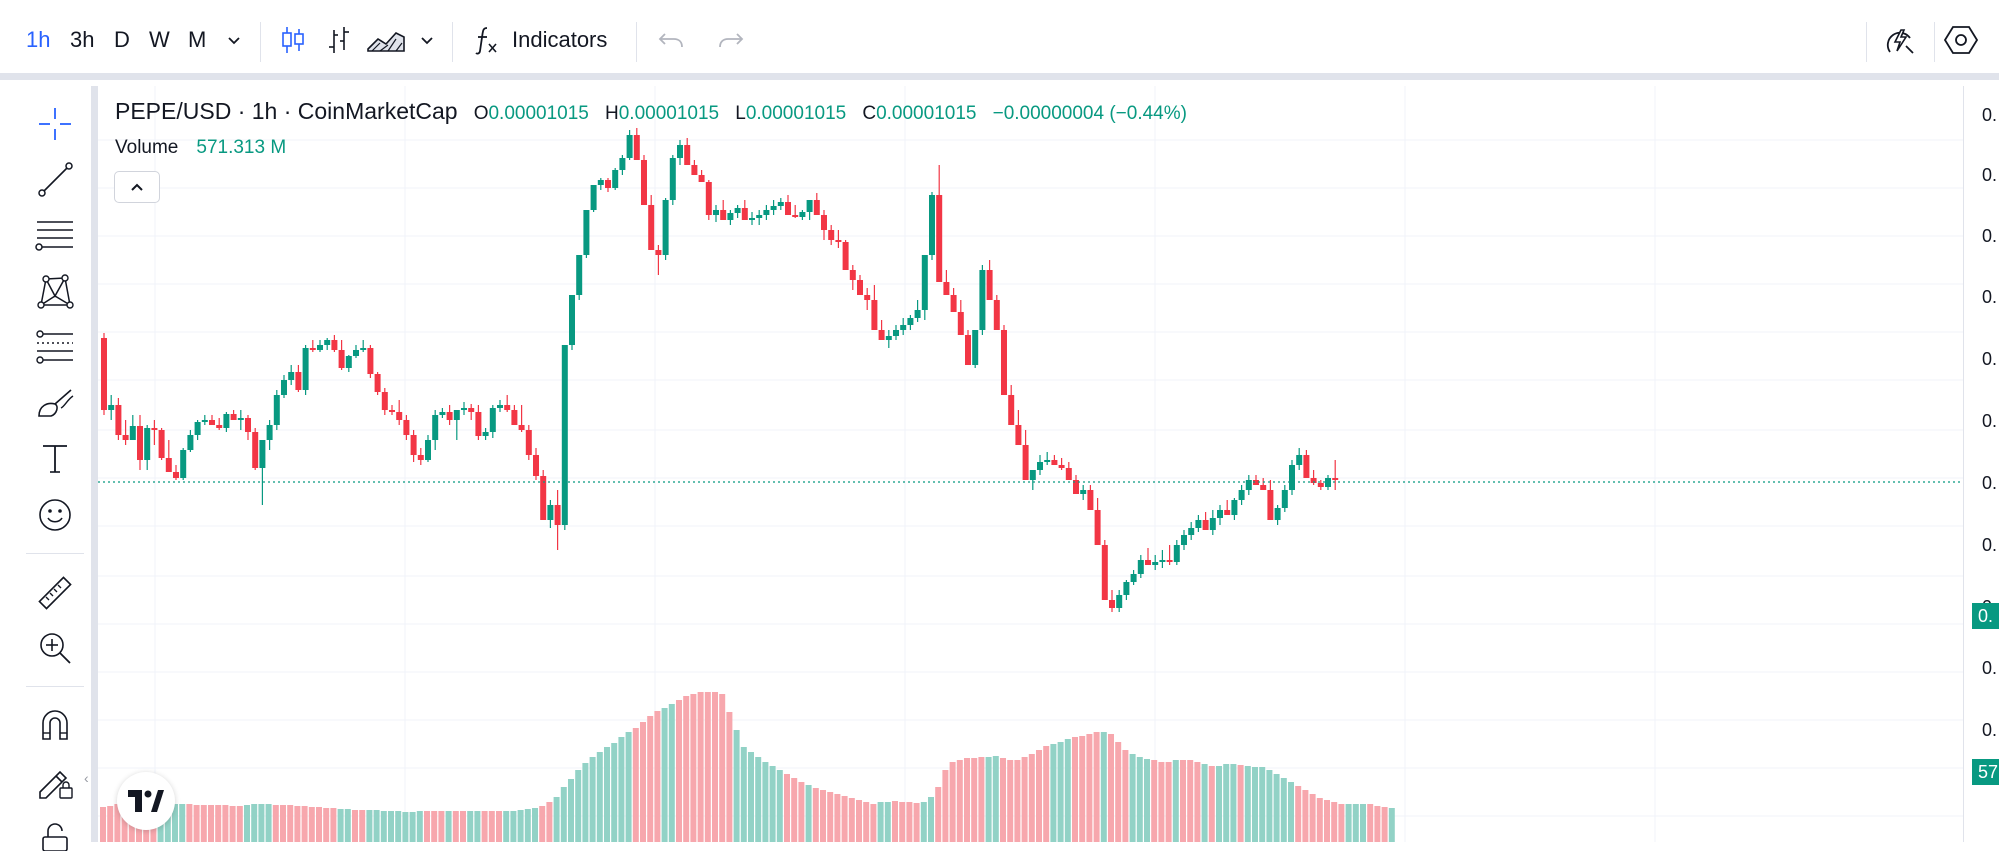 This screenshot has height=861, width=1999. Describe the element at coordinates (55, 459) in the screenshot. I see `text-icon` at that location.